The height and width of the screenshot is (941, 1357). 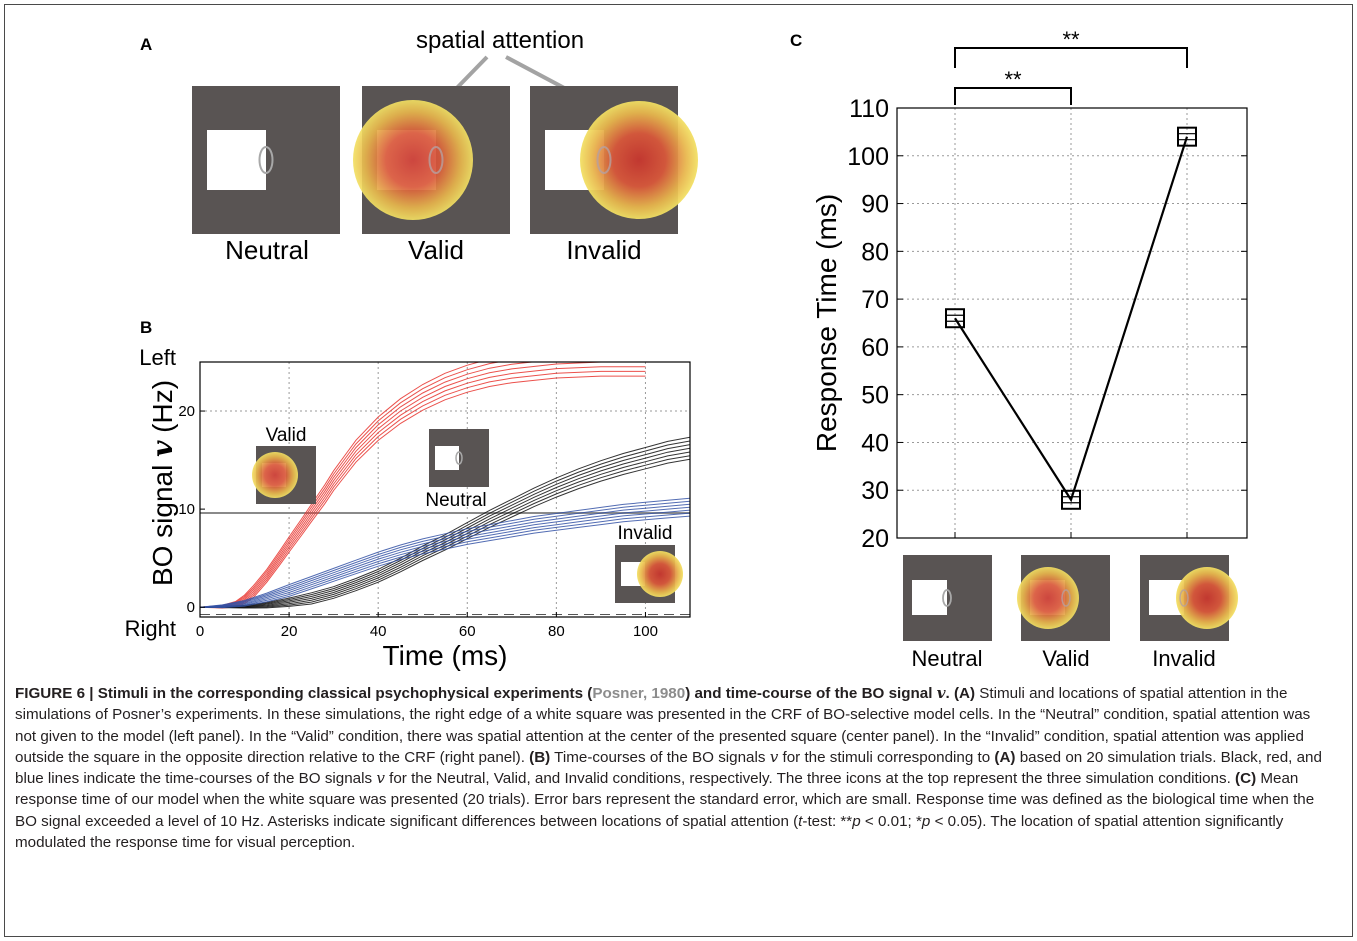 I want to click on c-series-group, so click(x=1071, y=318).